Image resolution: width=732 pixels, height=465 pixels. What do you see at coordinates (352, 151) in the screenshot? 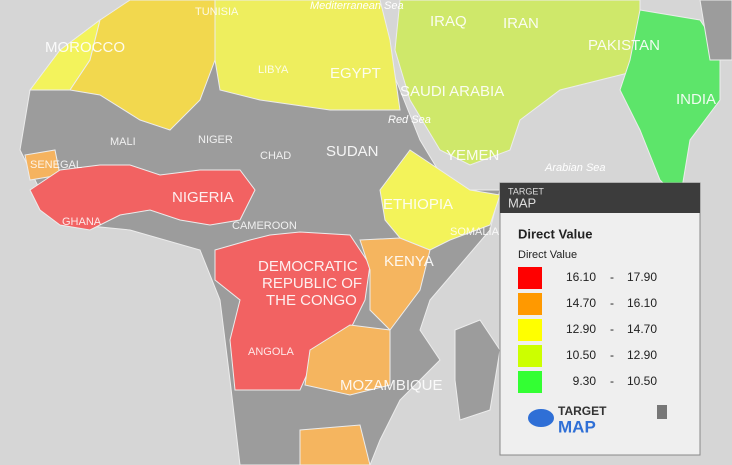
I see `country-label: SUDAN` at bounding box center [352, 151].